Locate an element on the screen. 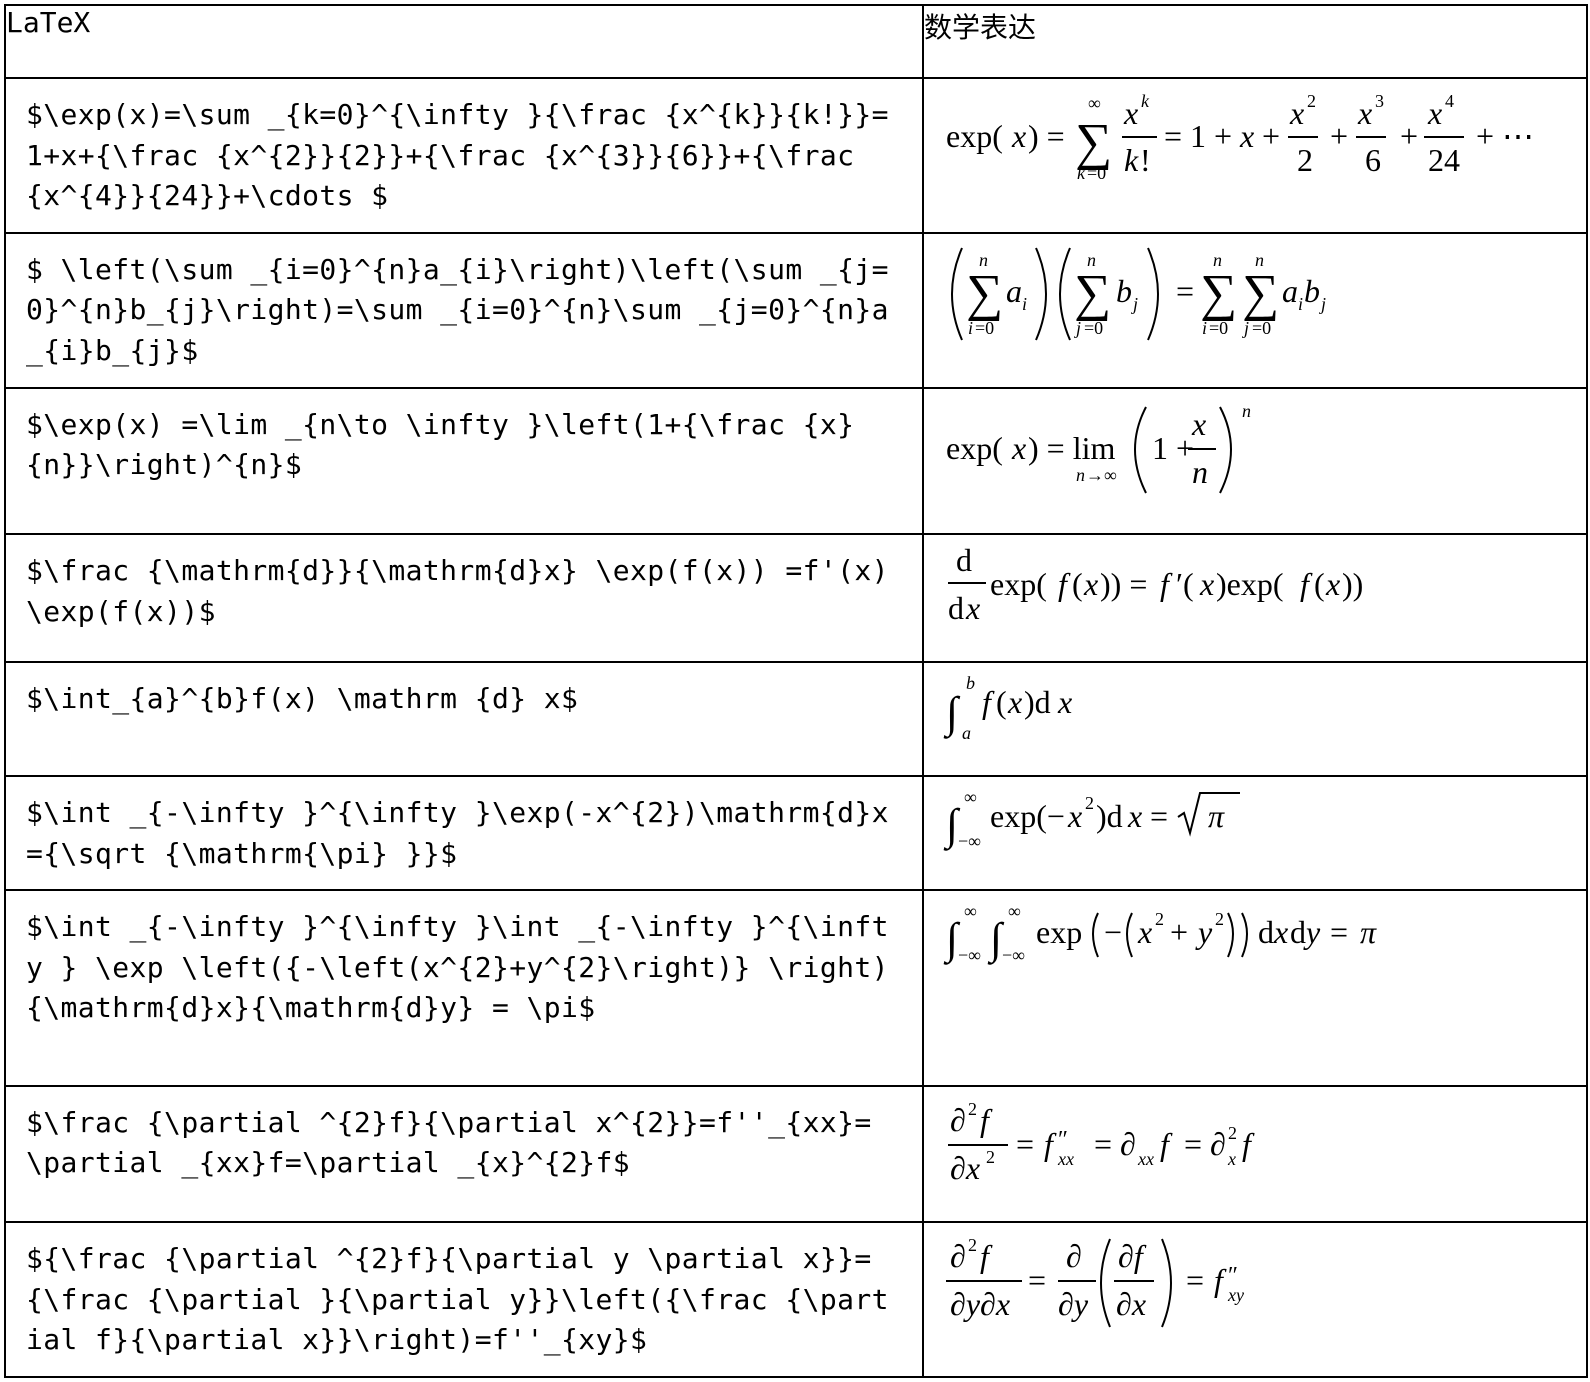 This screenshot has width=1590, height=1382. svg-text: exp(− is located at coordinates (1027, 816).